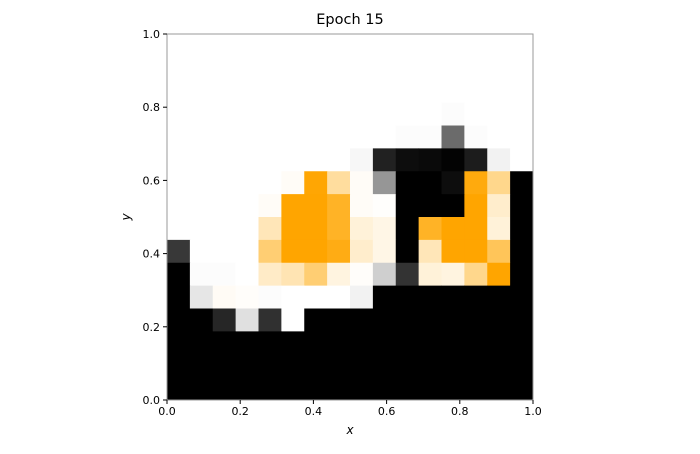 This screenshot has width=700, height=454. What do you see at coordinates (152, 34) in the screenshot?
I see `y-tick-label: 1.0` at bounding box center [152, 34].